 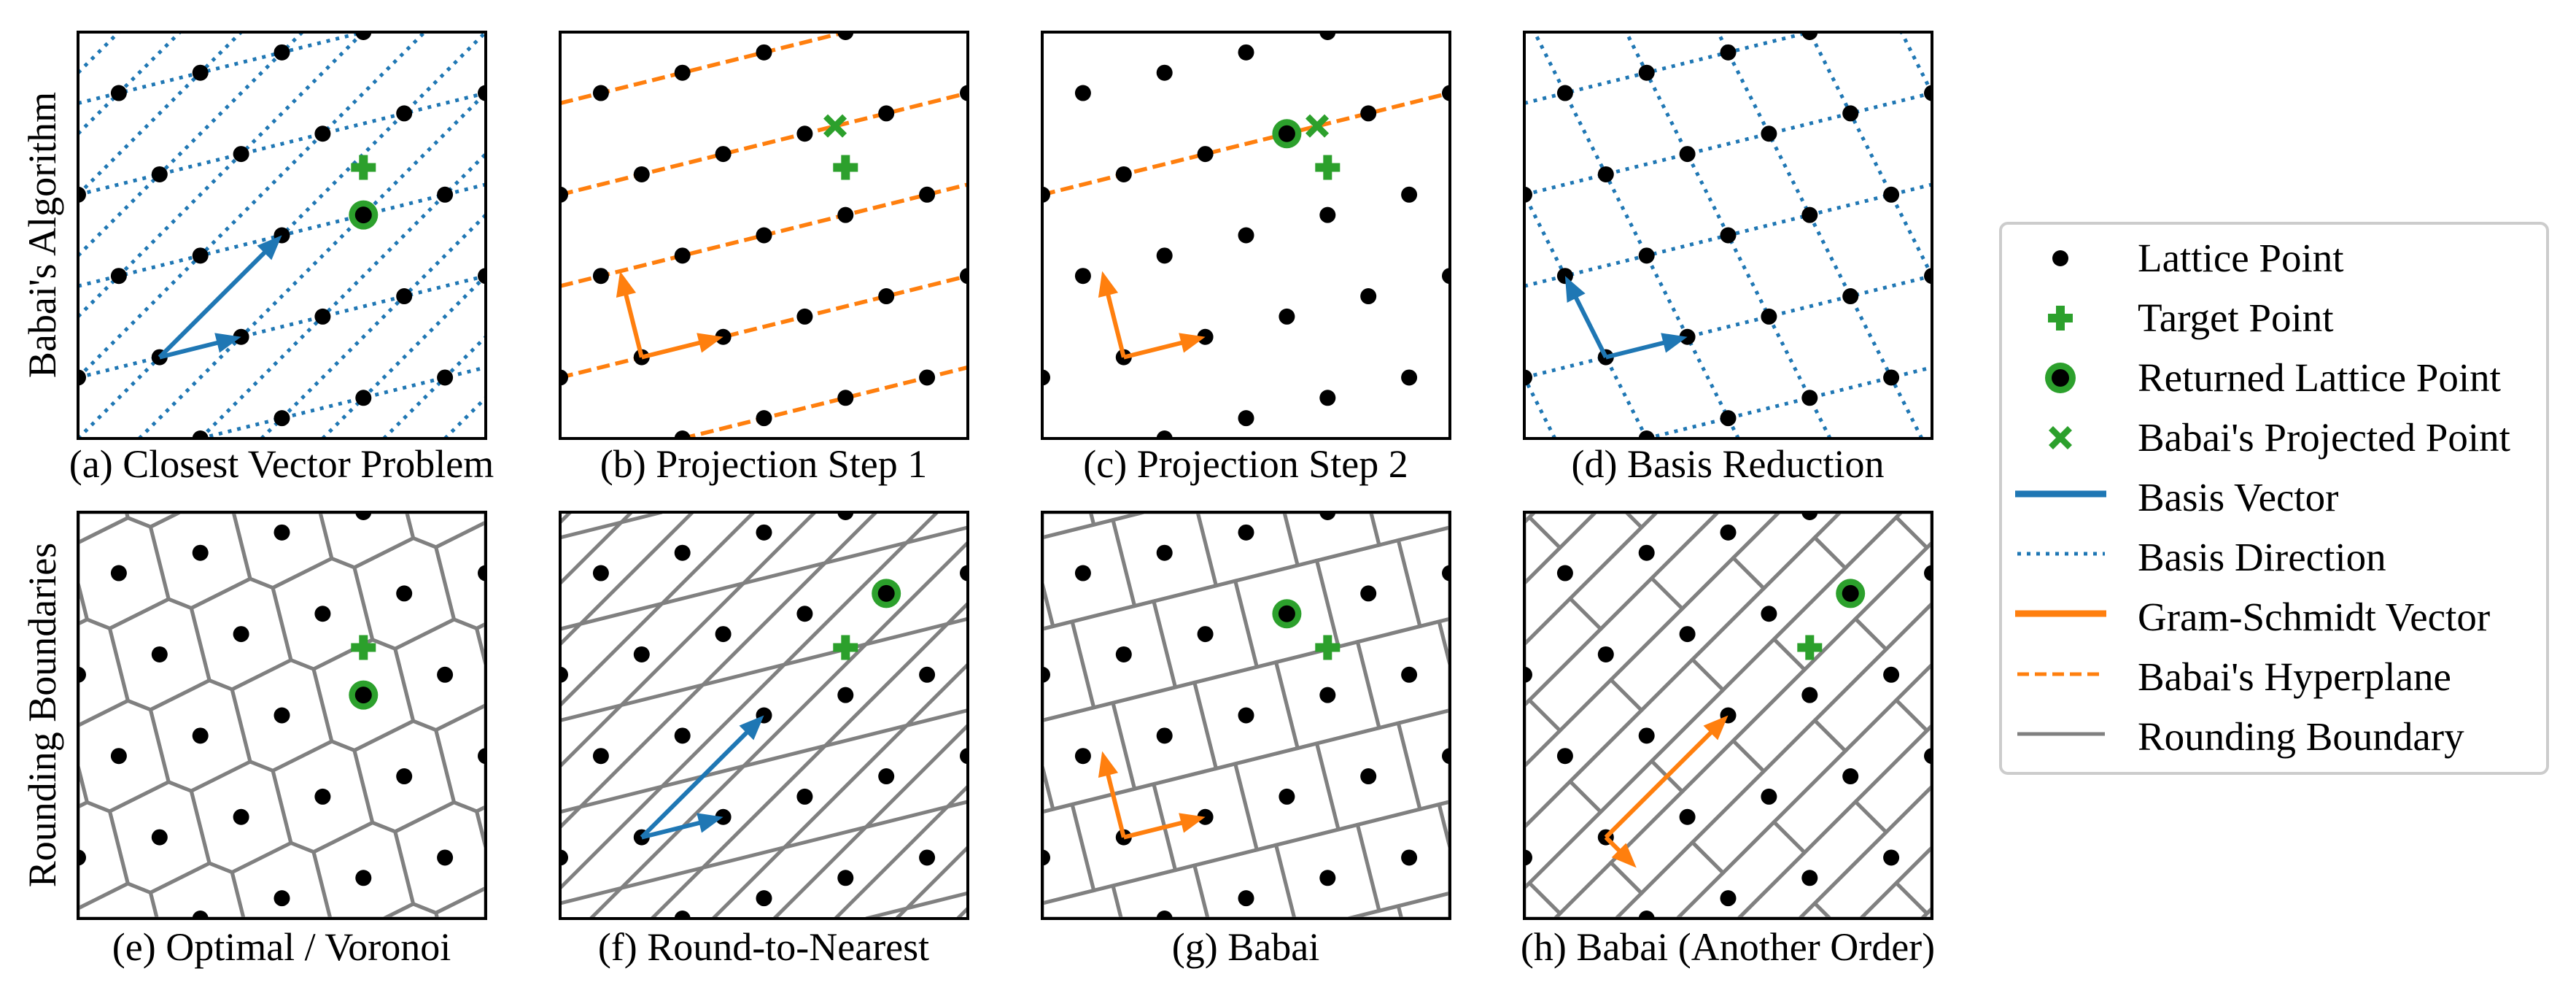 What do you see at coordinates (2238, 497) in the screenshot?
I see `legend-label: Basis Vector` at bounding box center [2238, 497].